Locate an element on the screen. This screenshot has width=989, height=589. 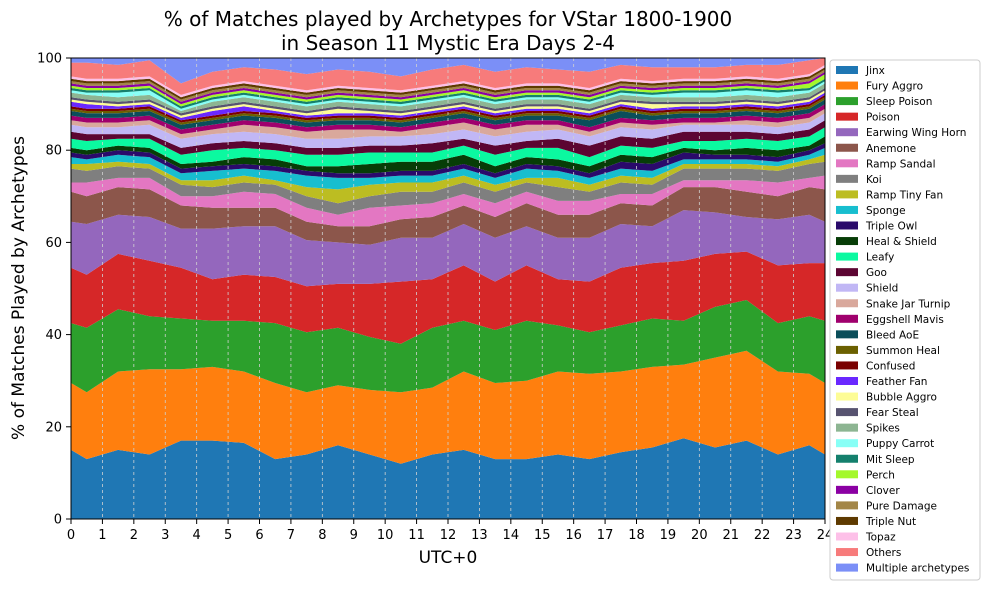
legend-label-heal-shield: Heal & Shield is located at coordinates (901, 242).